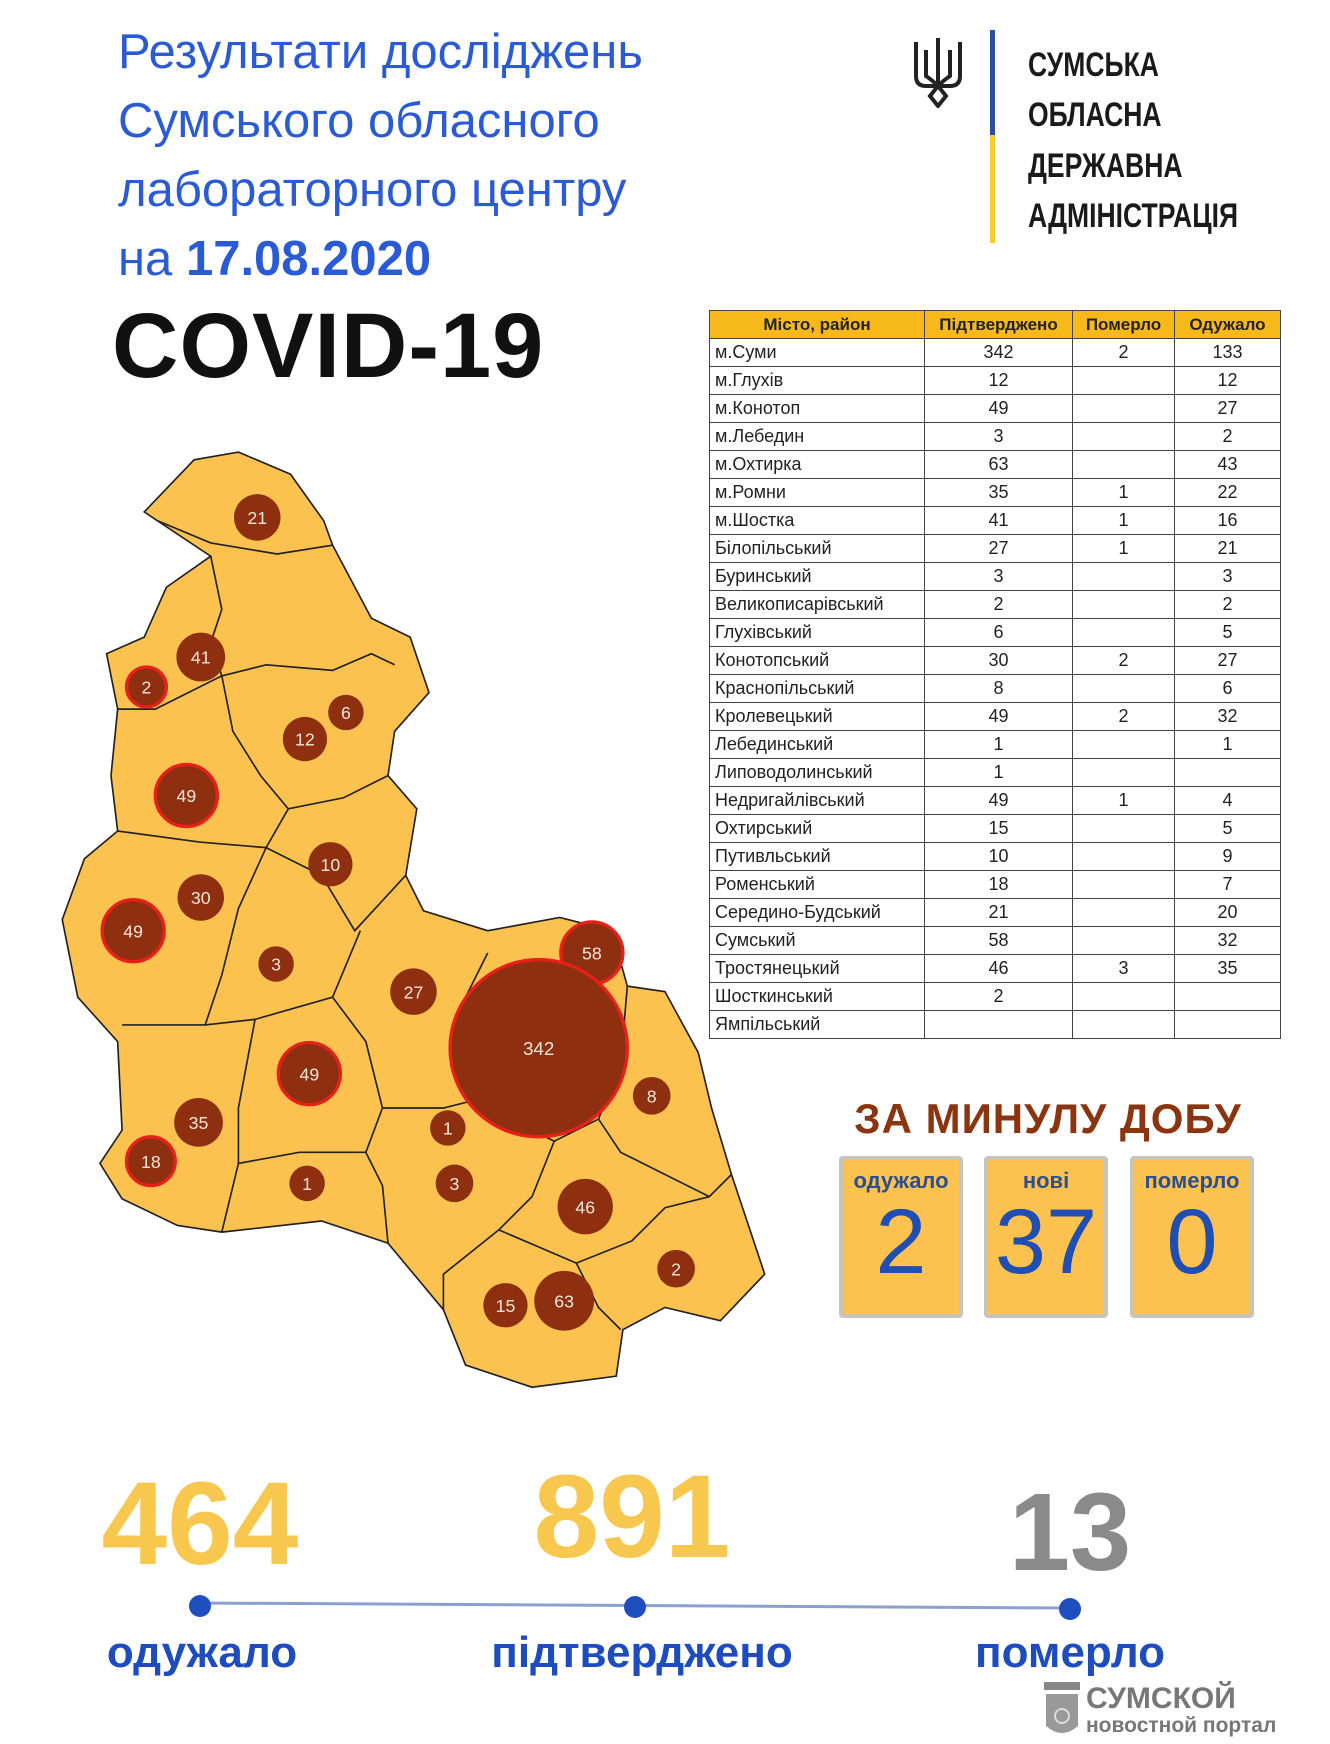 This screenshot has height=1744, width=1330. What do you see at coordinates (1227, 744) in the screenshot?
I see `cell-recovered: 1` at bounding box center [1227, 744].